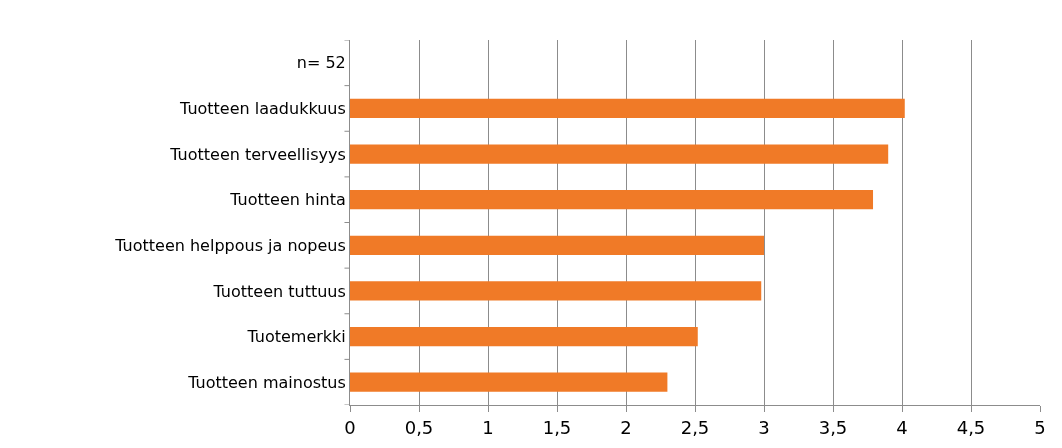 The width and height of the screenshot is (1062, 448). What do you see at coordinates (287, 200) in the screenshot?
I see `y-tick-label: Tuotteen hinta` at bounding box center [287, 200].